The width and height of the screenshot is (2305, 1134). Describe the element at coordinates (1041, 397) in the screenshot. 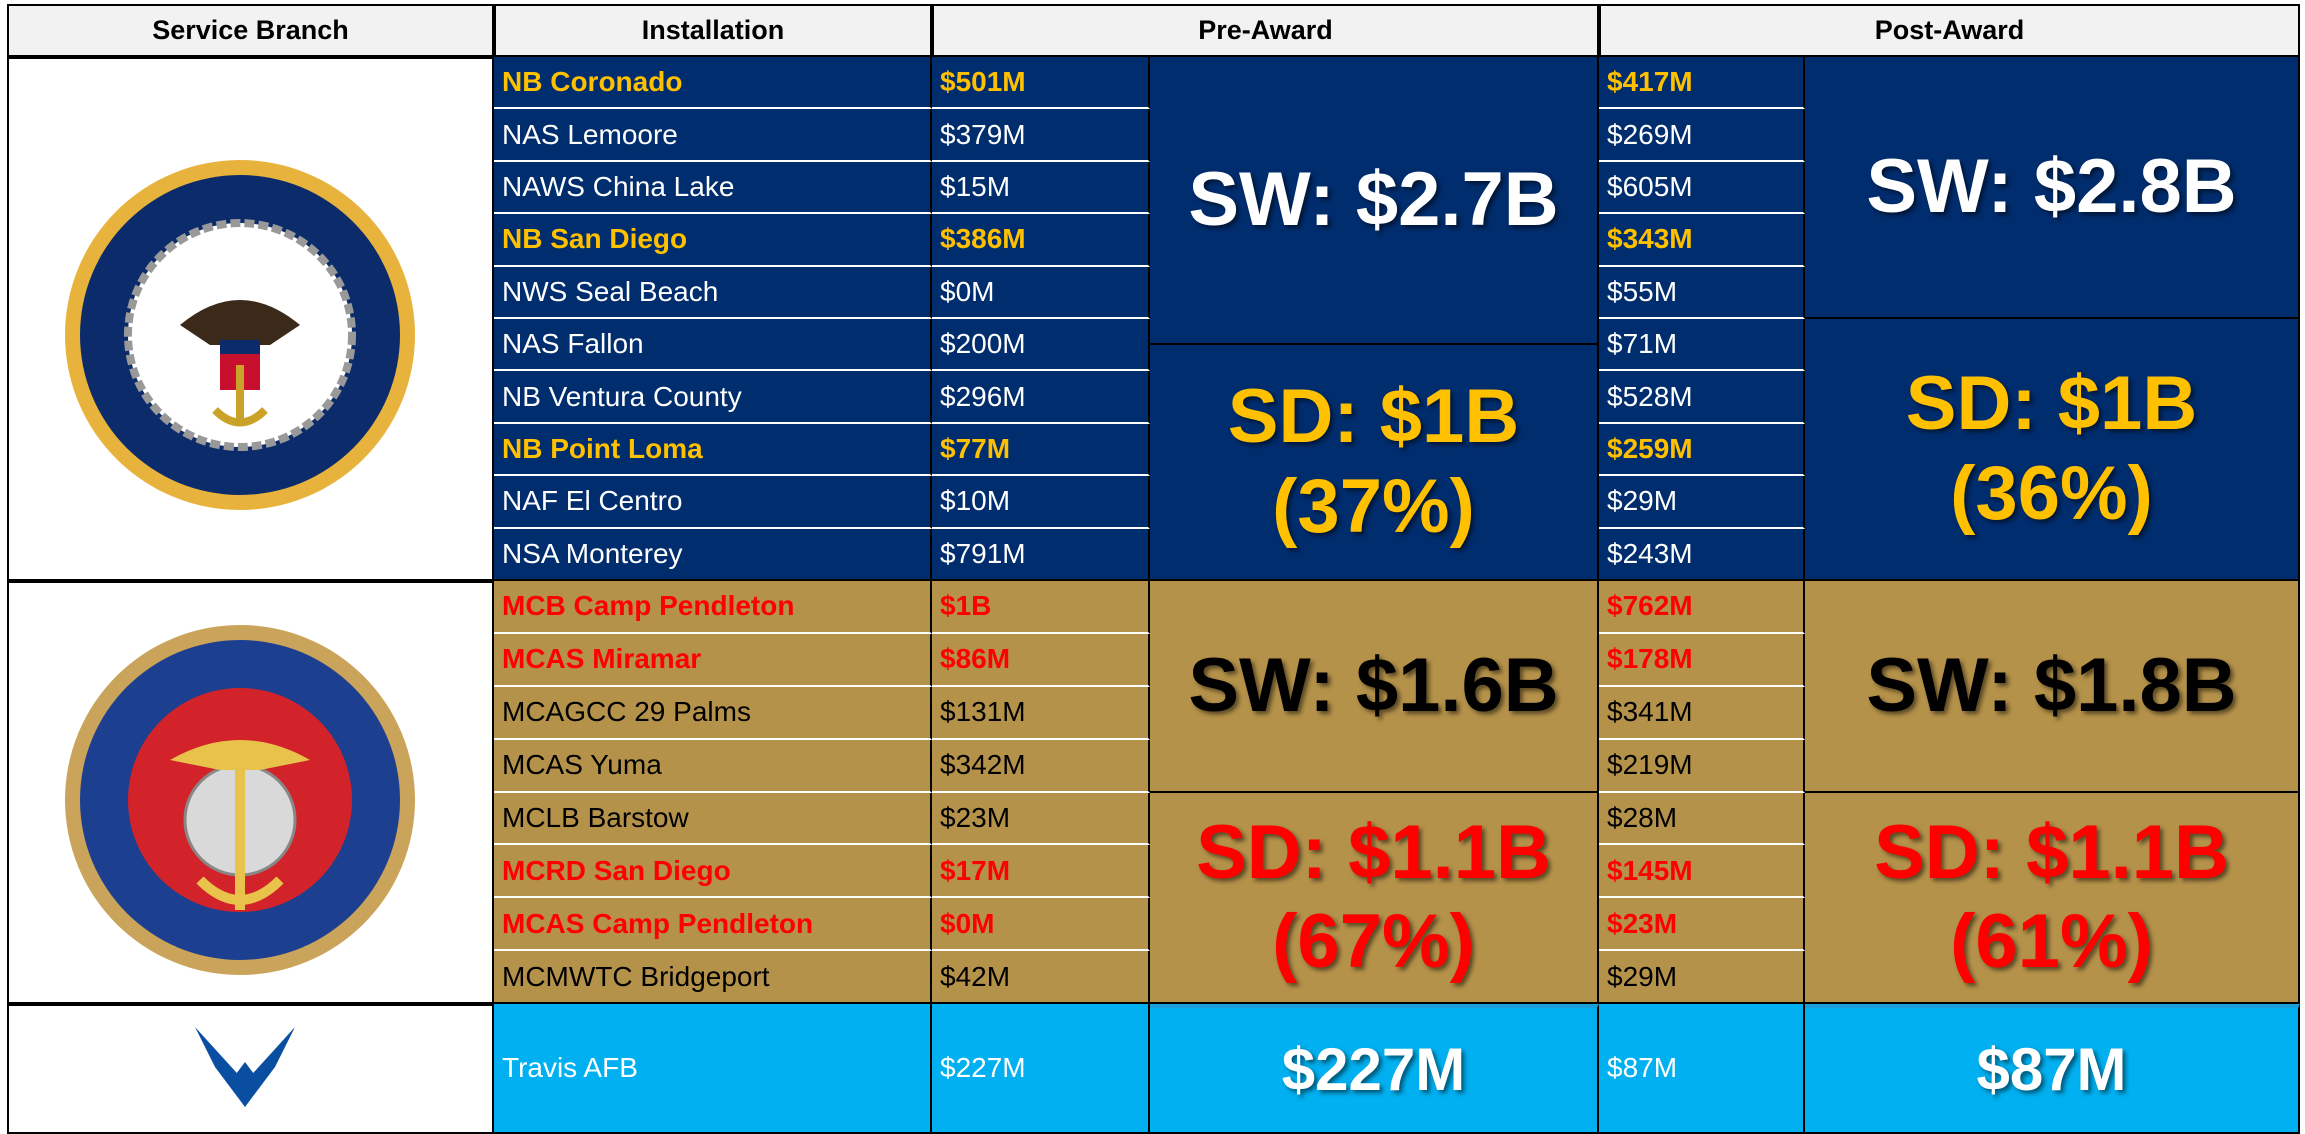

I see `pre-value-cell: $296M` at that location.